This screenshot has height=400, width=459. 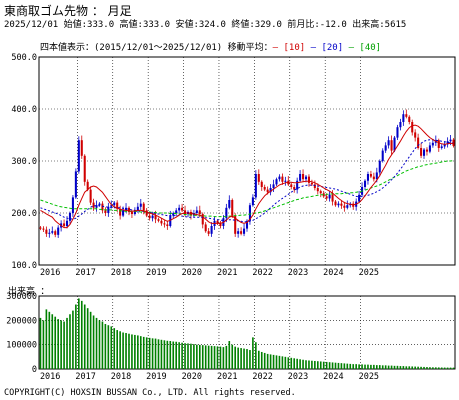 I want to click on volume-ytick-label: 100000, so click(x=21, y=346).